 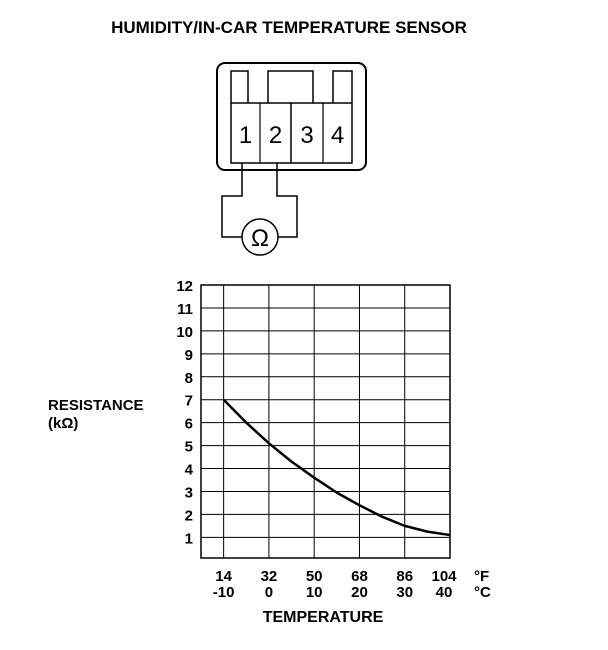 I want to click on y-tick-label: 8, so click(x=189, y=378).